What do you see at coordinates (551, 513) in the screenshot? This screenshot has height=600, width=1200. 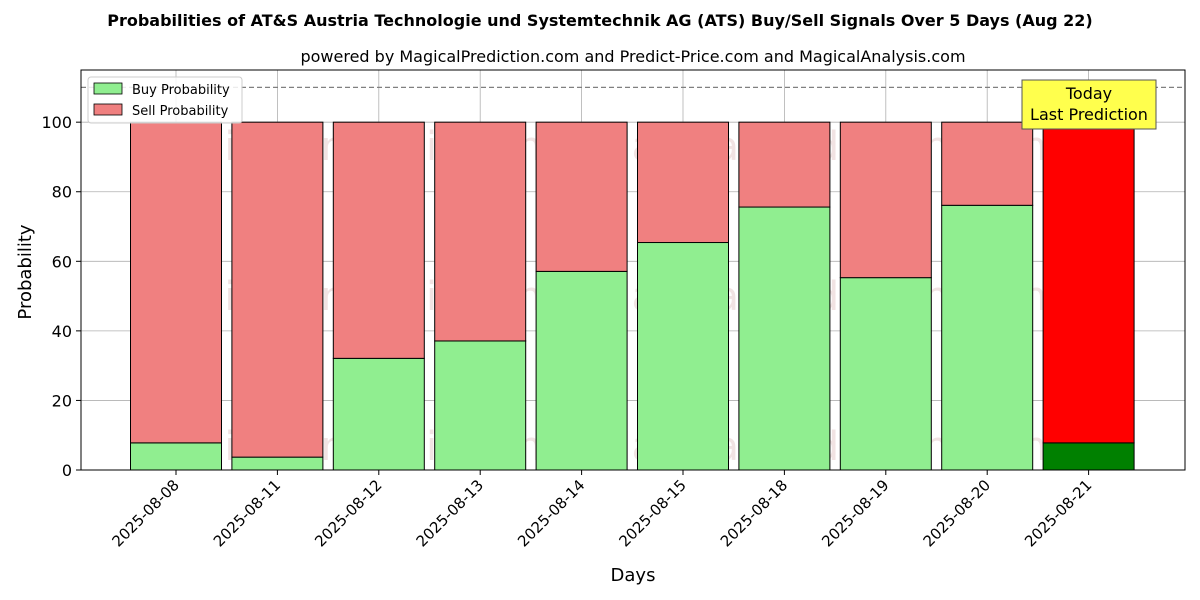 I see `x-tick-label: 2025-08-14` at bounding box center [551, 513].